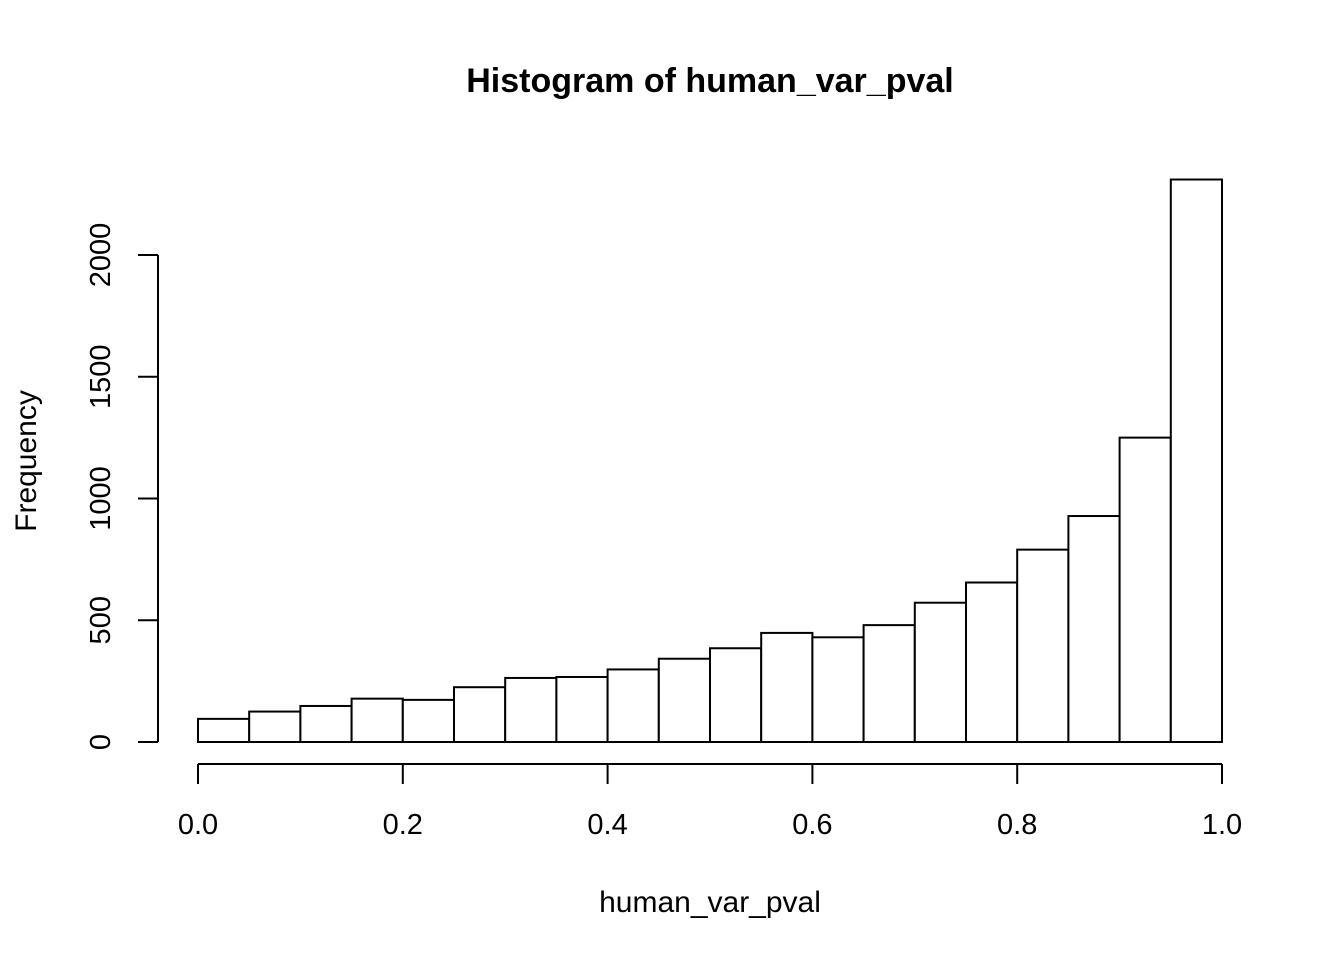 The width and height of the screenshot is (1344, 960). Describe the element at coordinates (1017, 825) in the screenshot. I see `x-tick-label: 0.8` at that location.